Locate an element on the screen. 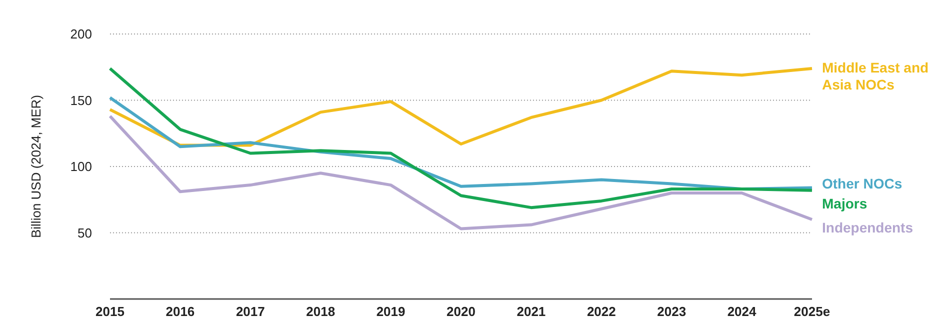  x-tick-label: 2017 is located at coordinates (250, 312).